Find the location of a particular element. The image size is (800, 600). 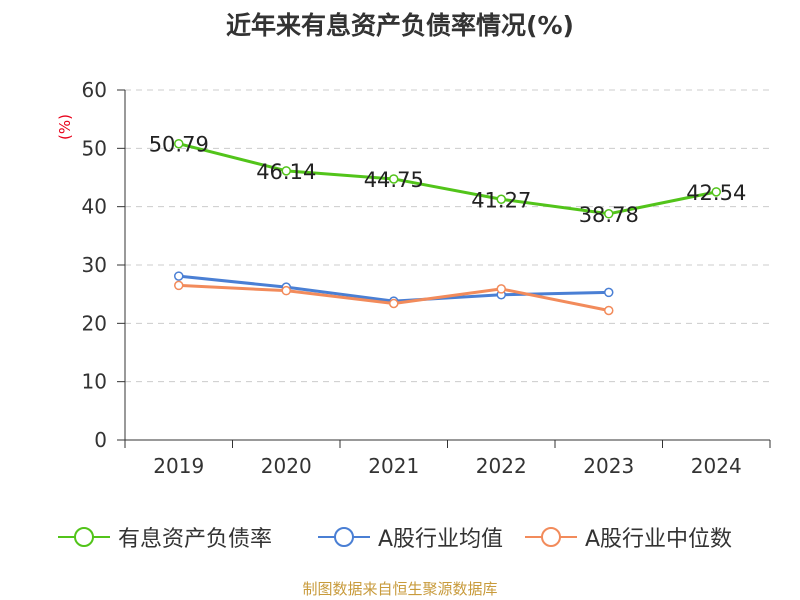

data-point-series-2-2019 is located at coordinates (179, 276).